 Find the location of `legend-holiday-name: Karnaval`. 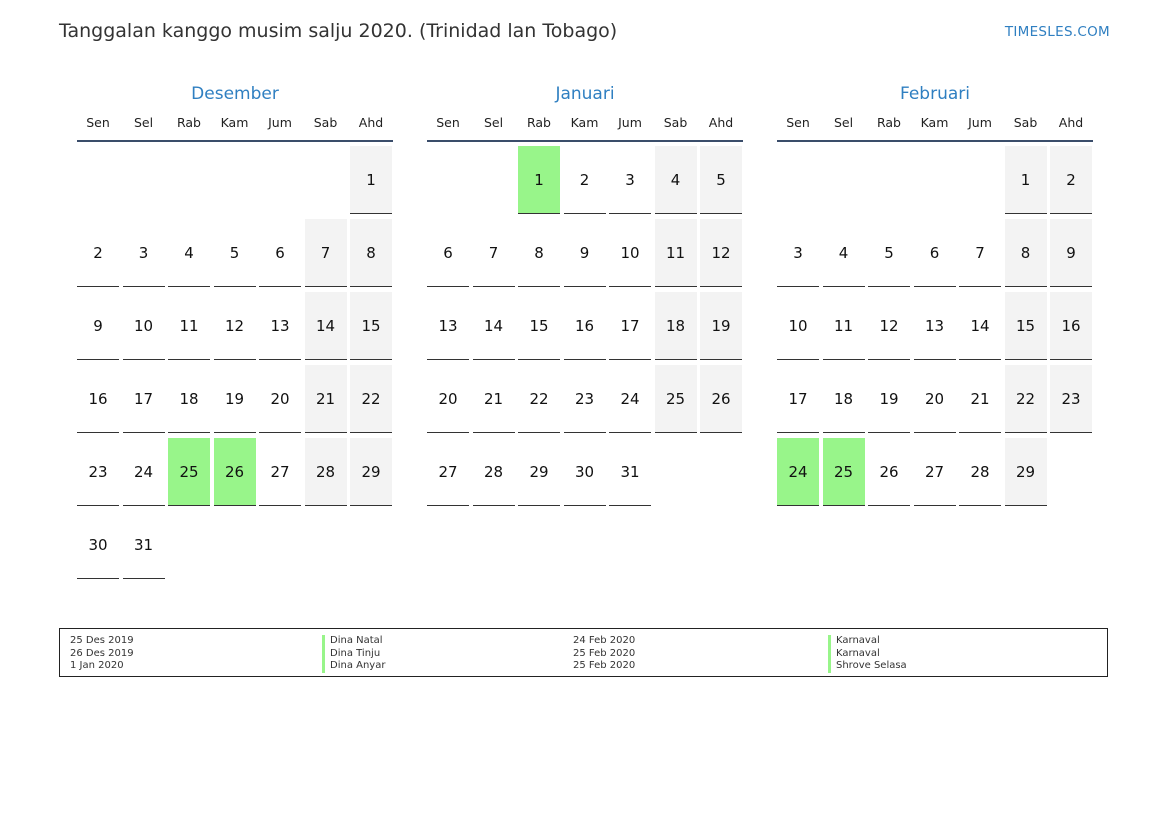

legend-holiday-name: Karnaval is located at coordinates (867, 653).